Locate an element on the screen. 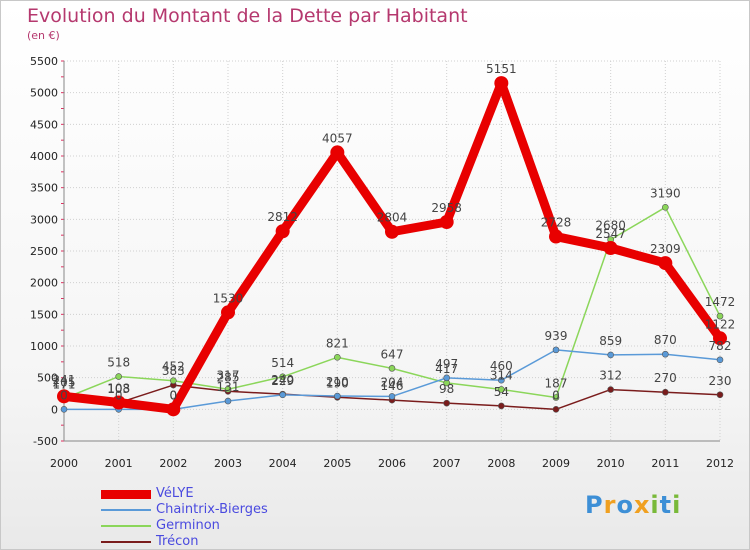 This screenshot has height=550, width=750. data-label: 383 is located at coordinates (173, 371).